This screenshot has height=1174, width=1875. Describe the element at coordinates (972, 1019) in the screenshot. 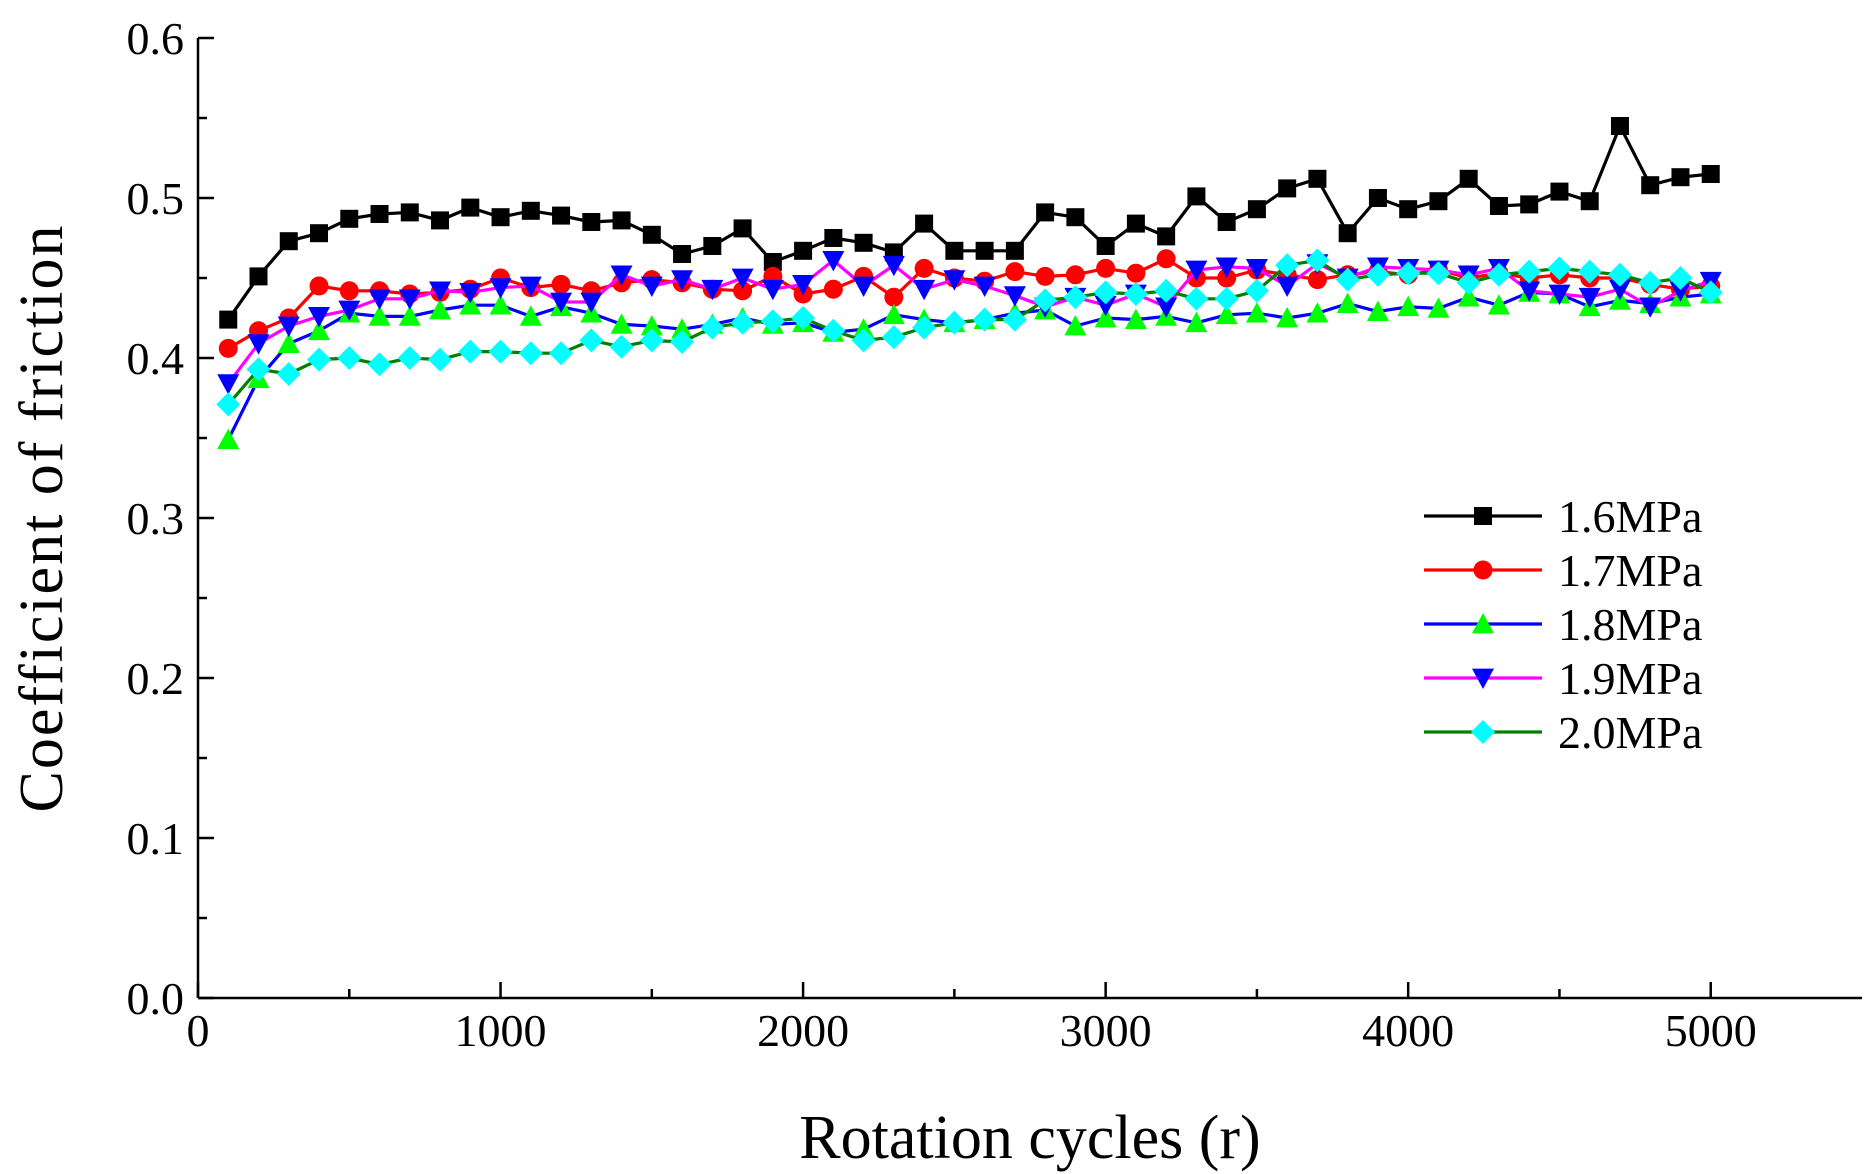

I see `x-axis: 0 1000 2000 3000 4000 5000` at that location.